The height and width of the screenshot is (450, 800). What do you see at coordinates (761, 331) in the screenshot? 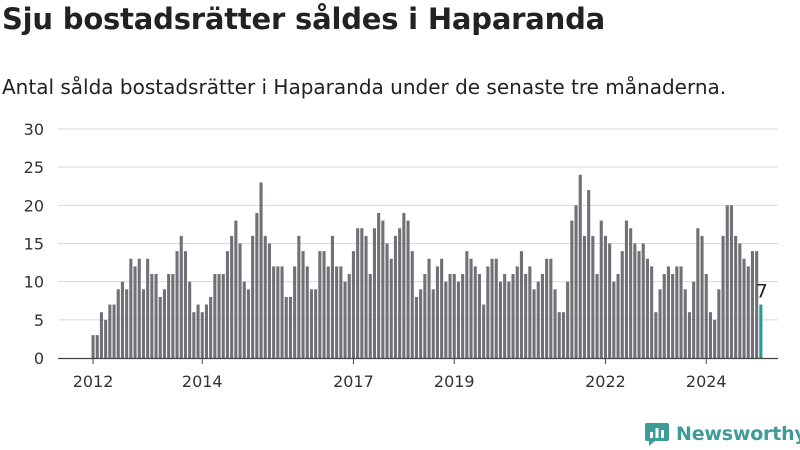
I see `bar-highlight` at bounding box center [761, 331].